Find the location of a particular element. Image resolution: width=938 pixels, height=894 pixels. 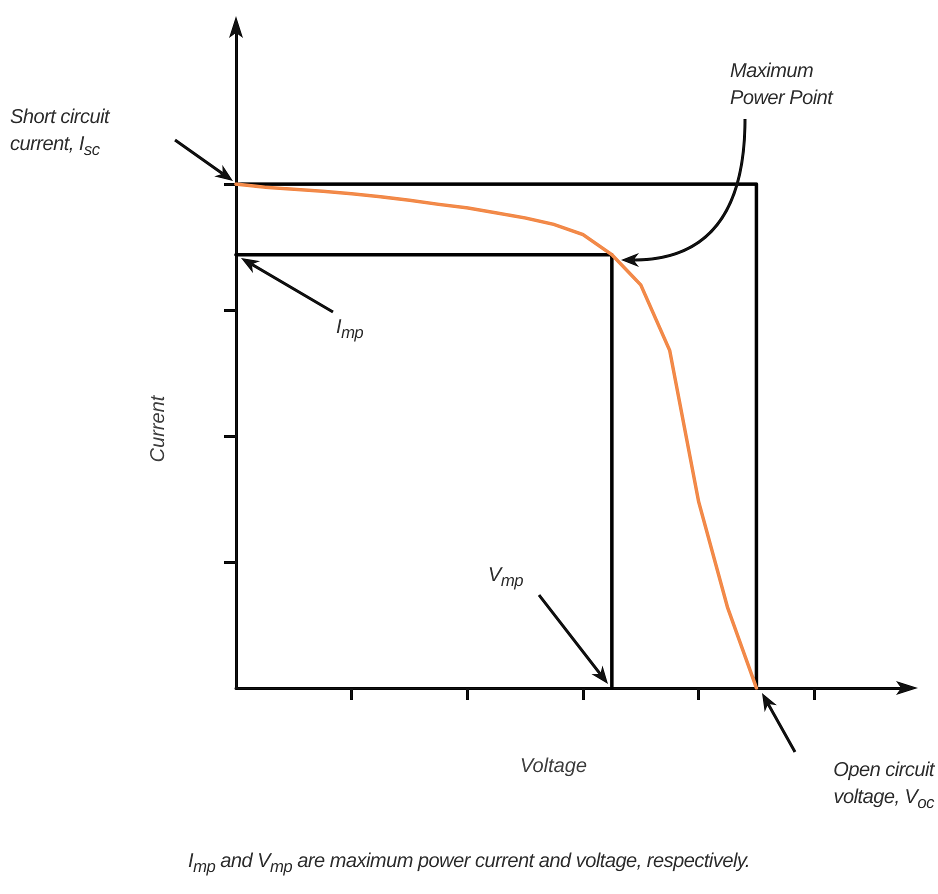

annotation: V$_{mp}$ is located at coordinates (506, 577).